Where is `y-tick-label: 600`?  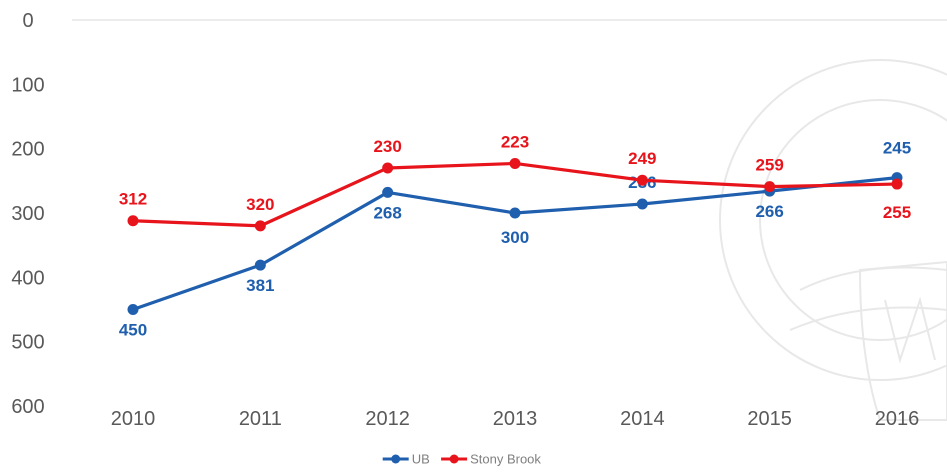
y-tick-label: 600 is located at coordinates (27, 407).